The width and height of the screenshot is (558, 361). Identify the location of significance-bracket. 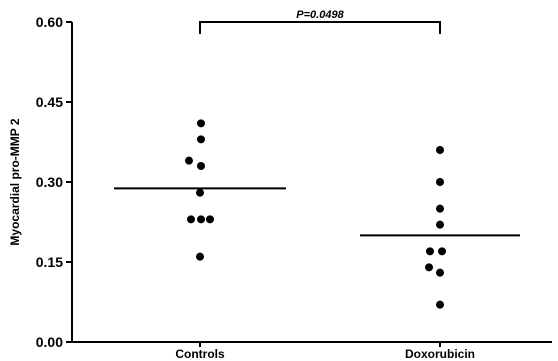
(320, 27).